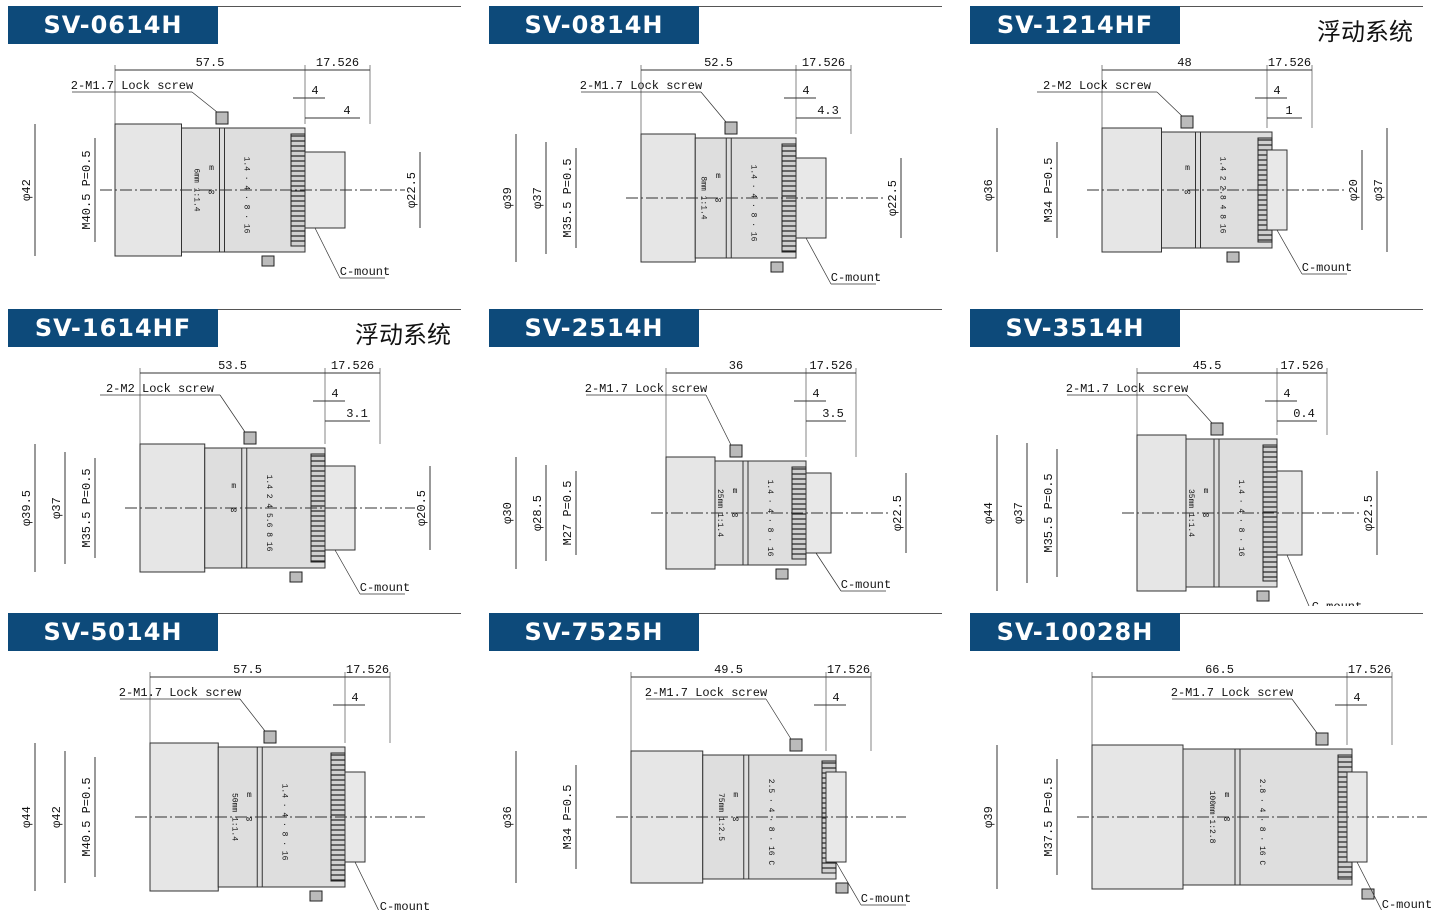 The width and height of the screenshot is (1443, 911). What do you see at coordinates (1261, 822) in the screenshot?
I see `iris-scale: 2.8 · 4 · 8 · 16 C` at bounding box center [1261, 822].